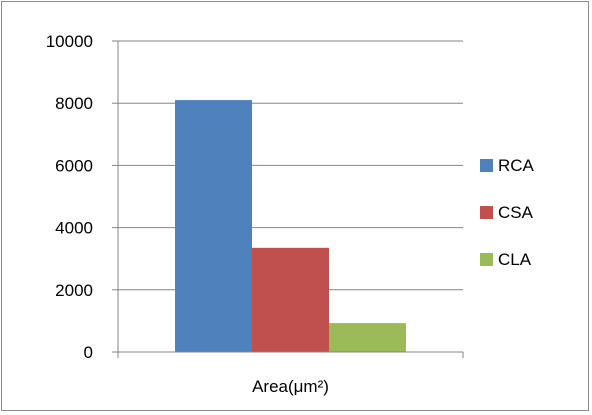 Image resolution: width=592 pixels, height=415 pixels. I want to click on y-tick-label: 8000, so click(74, 103).